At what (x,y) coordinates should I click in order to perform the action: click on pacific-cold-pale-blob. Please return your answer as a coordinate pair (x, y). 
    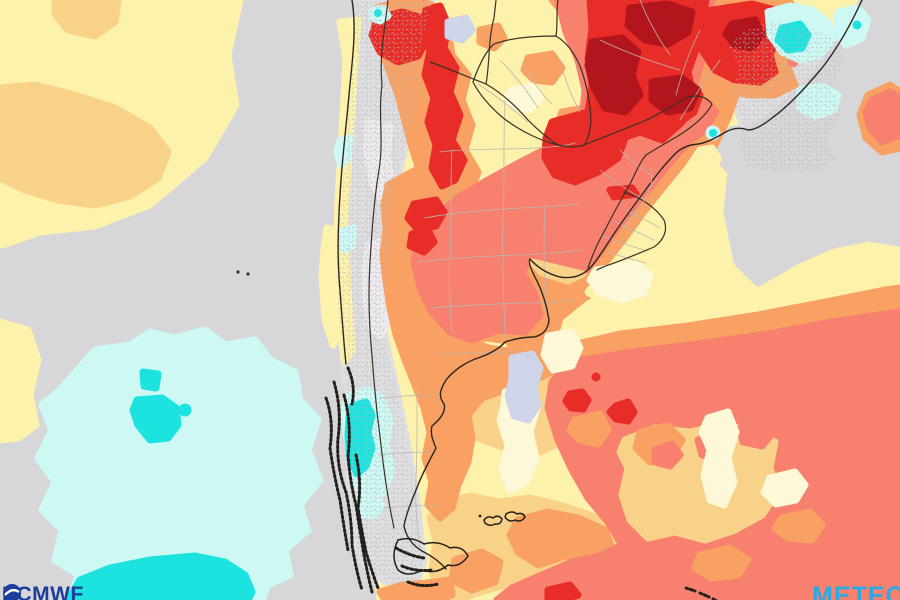
    Looking at the image, I should click on (179, 463).